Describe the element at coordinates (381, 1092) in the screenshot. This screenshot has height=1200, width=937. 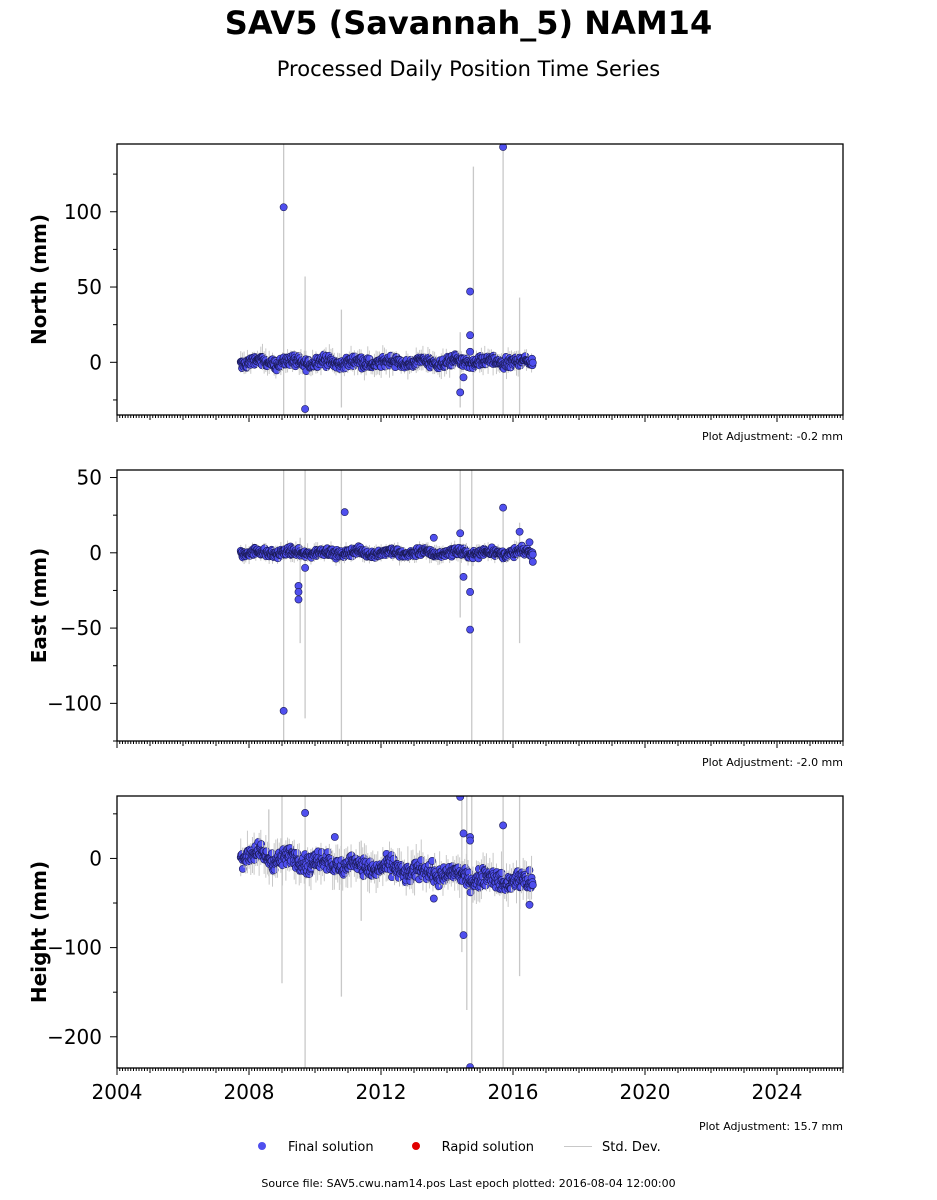
I see `x-tick-label: 2012` at that location.